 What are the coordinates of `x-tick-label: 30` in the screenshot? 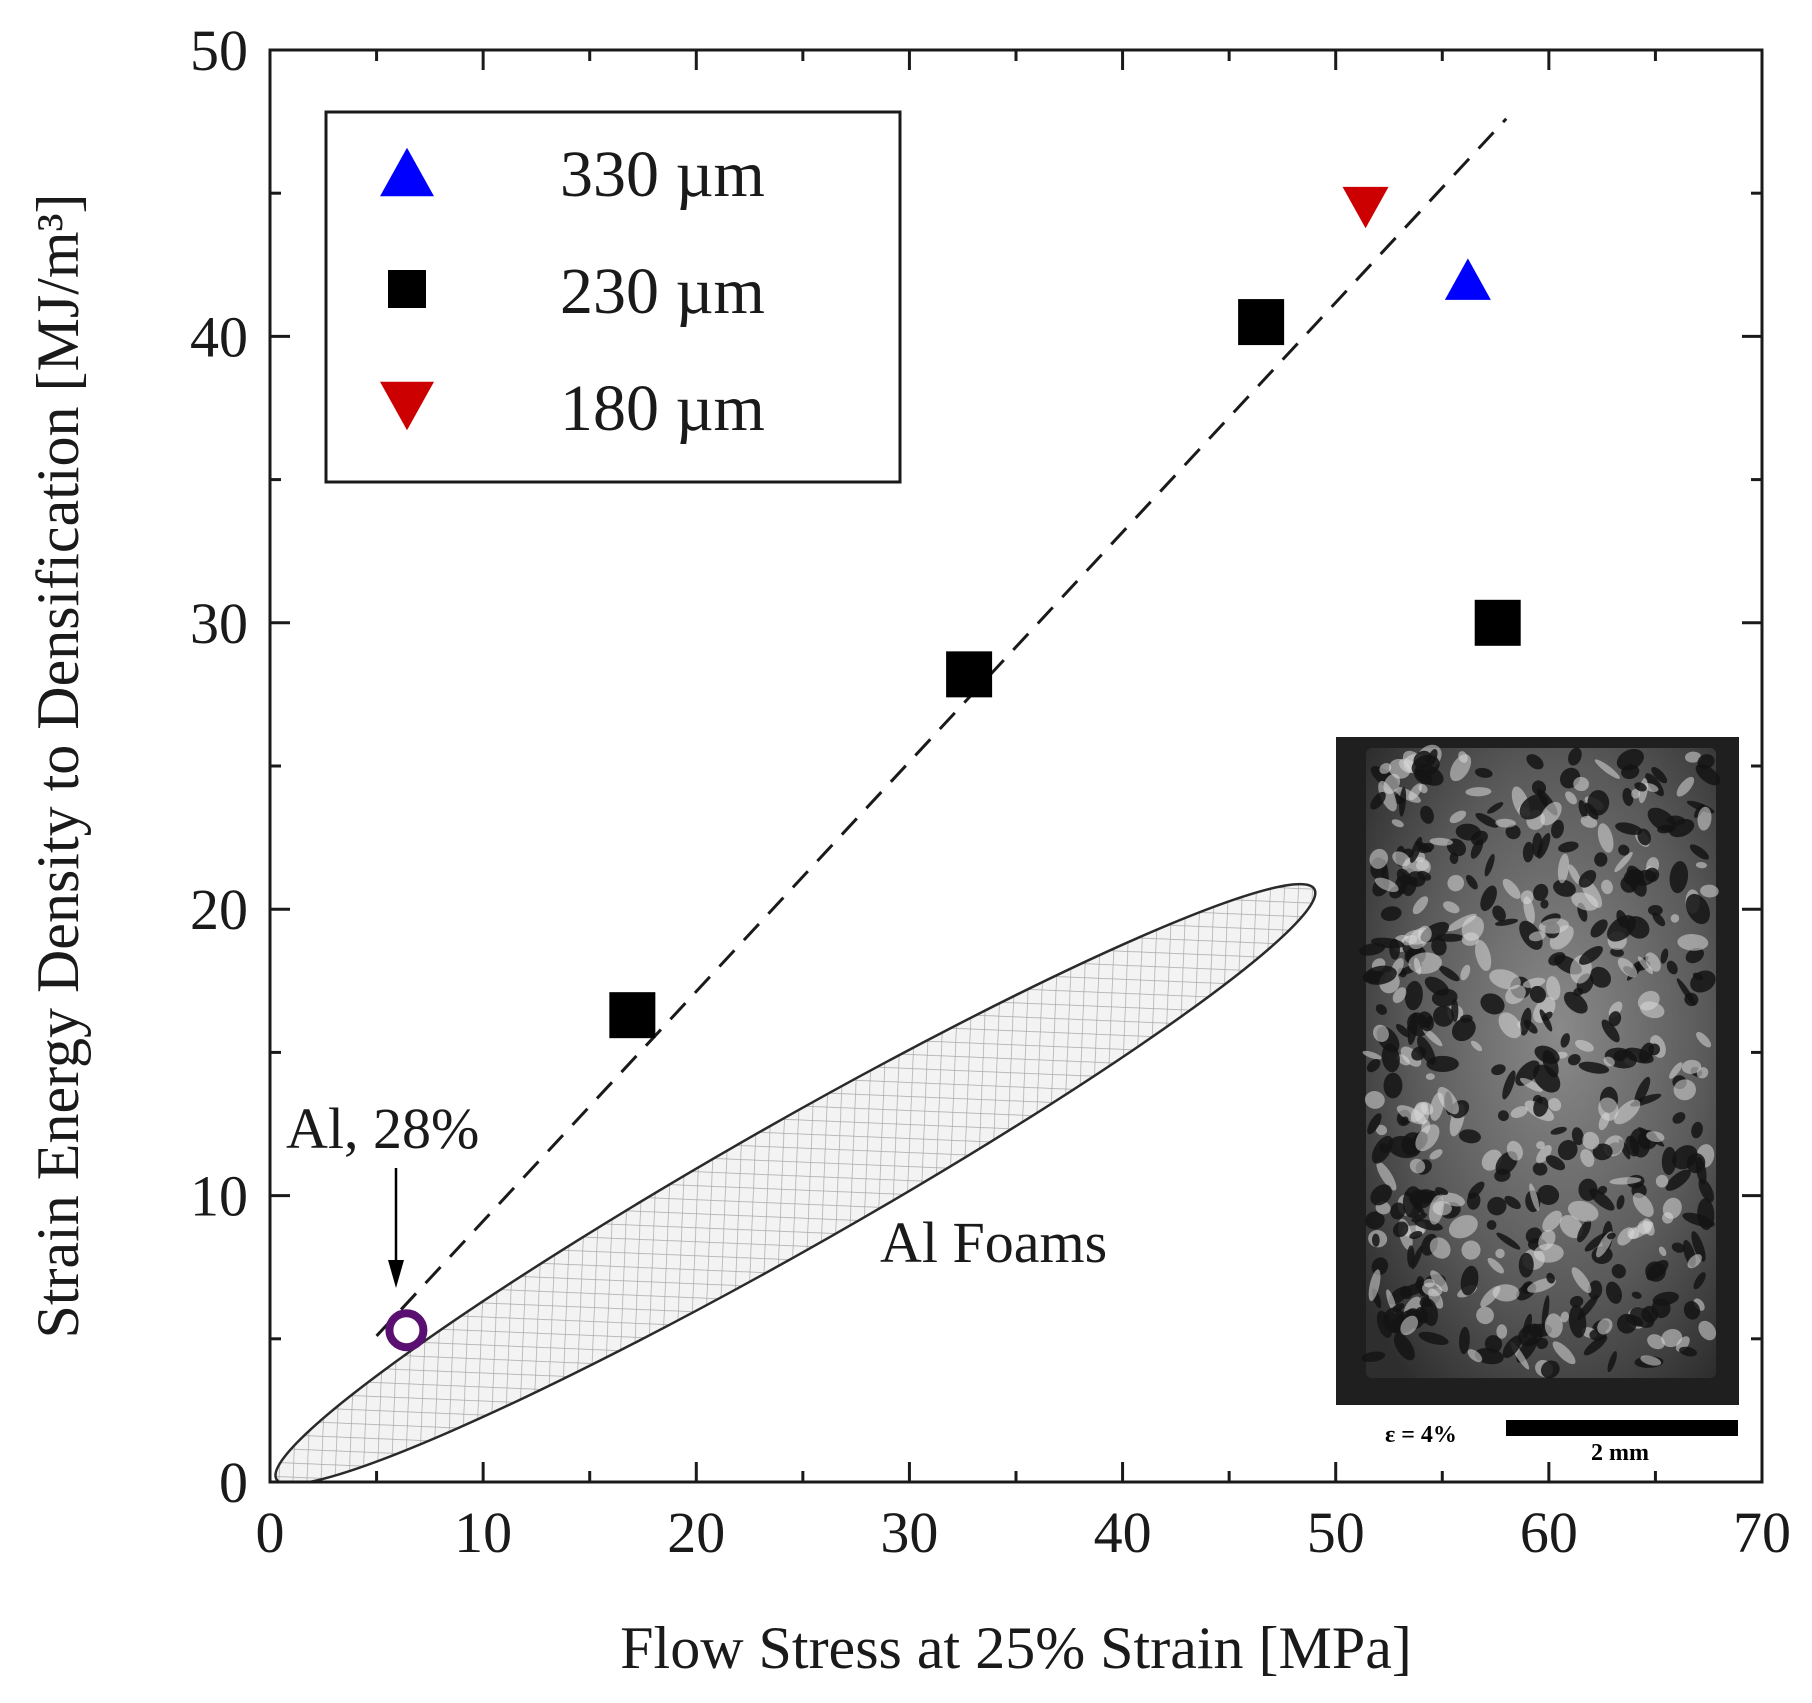 It's located at (909, 1532).